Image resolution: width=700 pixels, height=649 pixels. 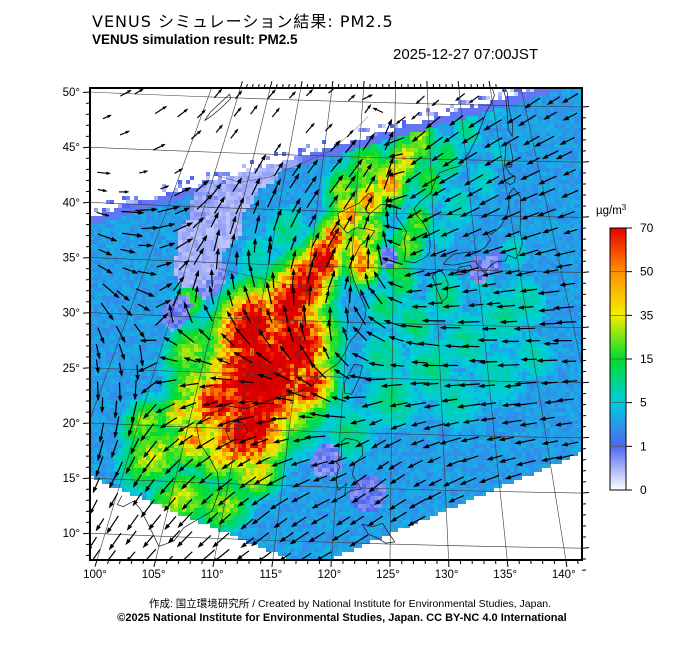 What do you see at coordinates (71, 93) in the screenshot?
I see `lat-tick-label: 50°` at bounding box center [71, 93].